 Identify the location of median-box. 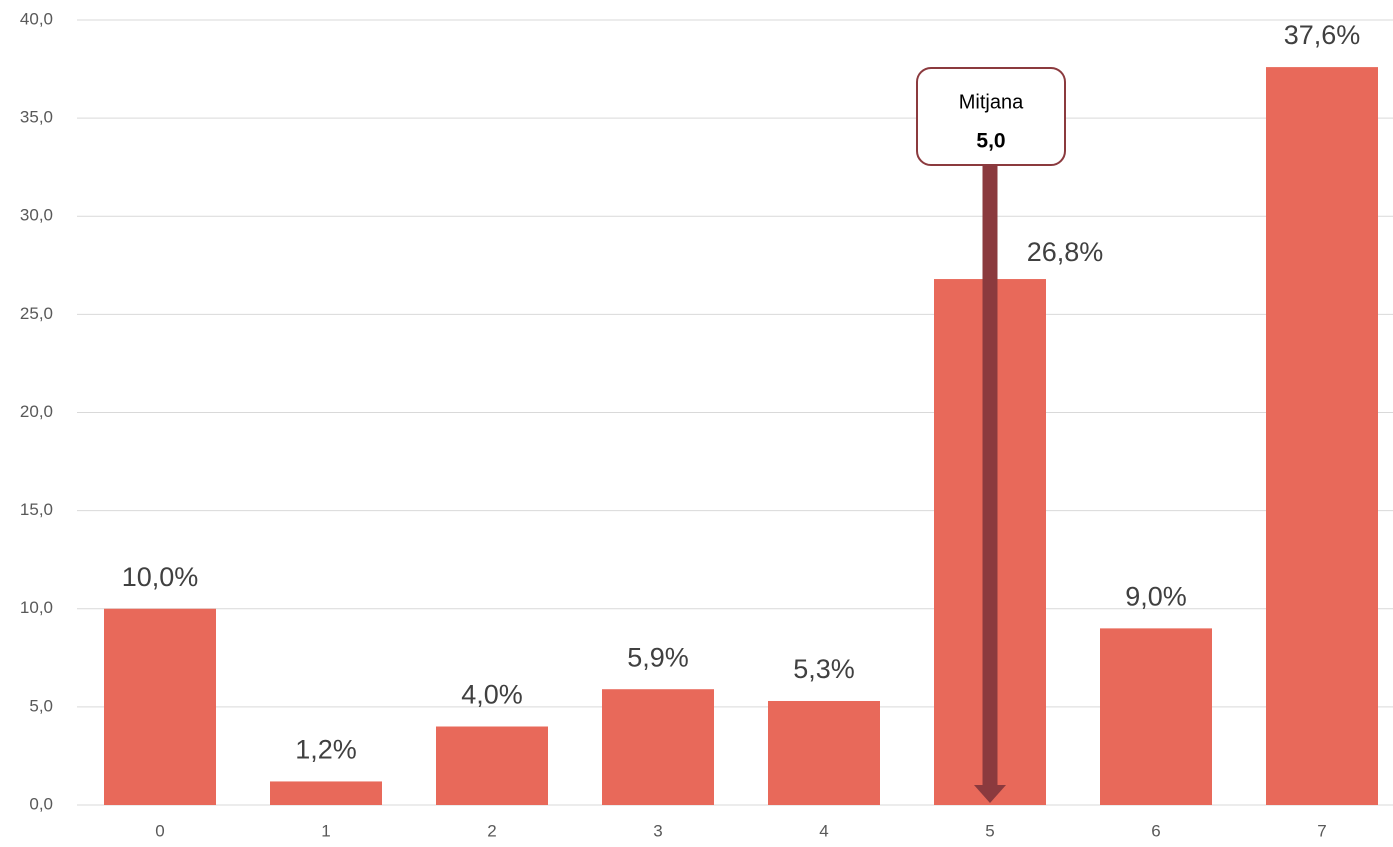
(991, 116).